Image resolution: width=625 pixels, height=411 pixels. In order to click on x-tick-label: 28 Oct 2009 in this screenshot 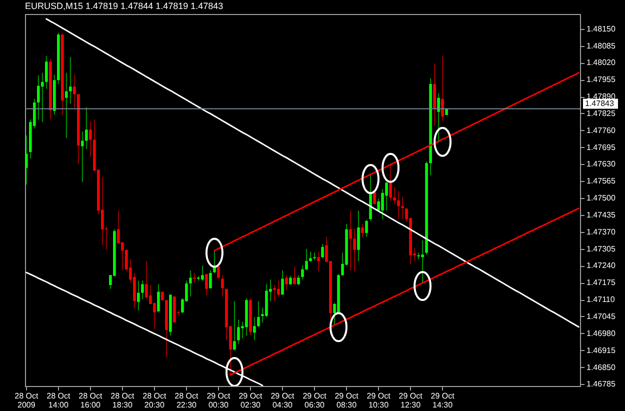, I will do `click(26, 401)`.